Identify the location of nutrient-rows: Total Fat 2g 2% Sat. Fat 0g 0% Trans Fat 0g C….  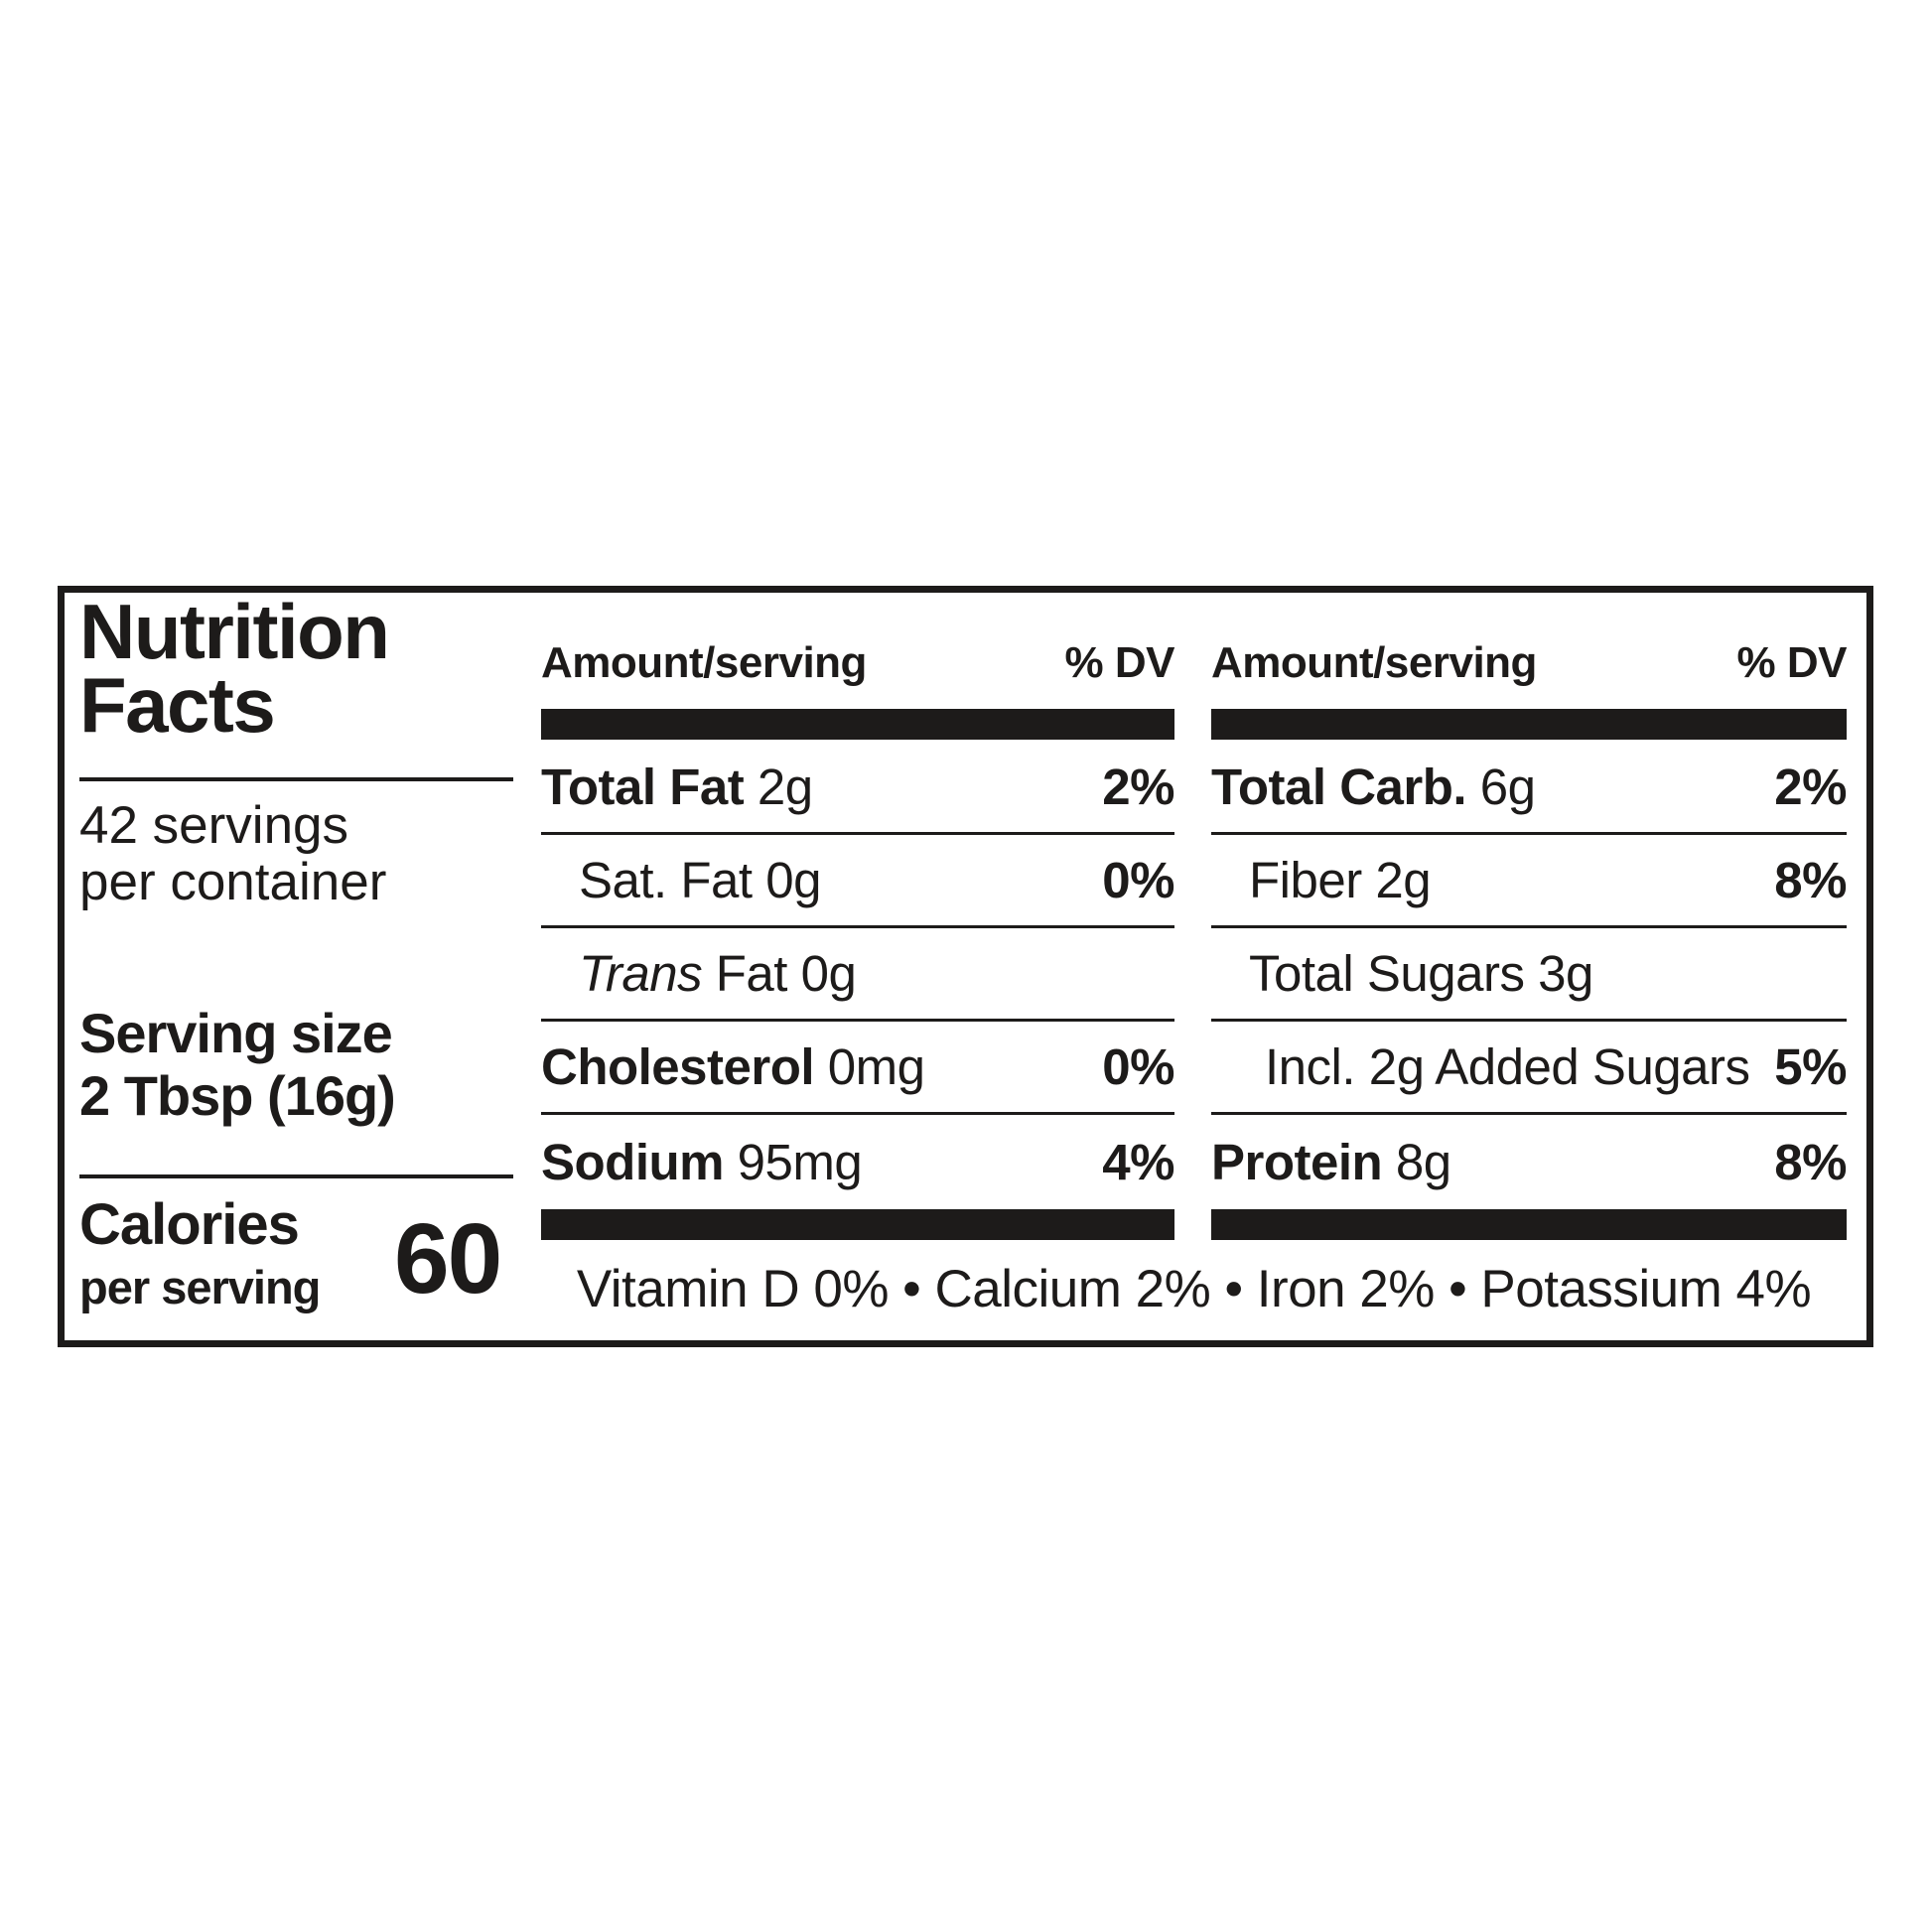
(857, 975).